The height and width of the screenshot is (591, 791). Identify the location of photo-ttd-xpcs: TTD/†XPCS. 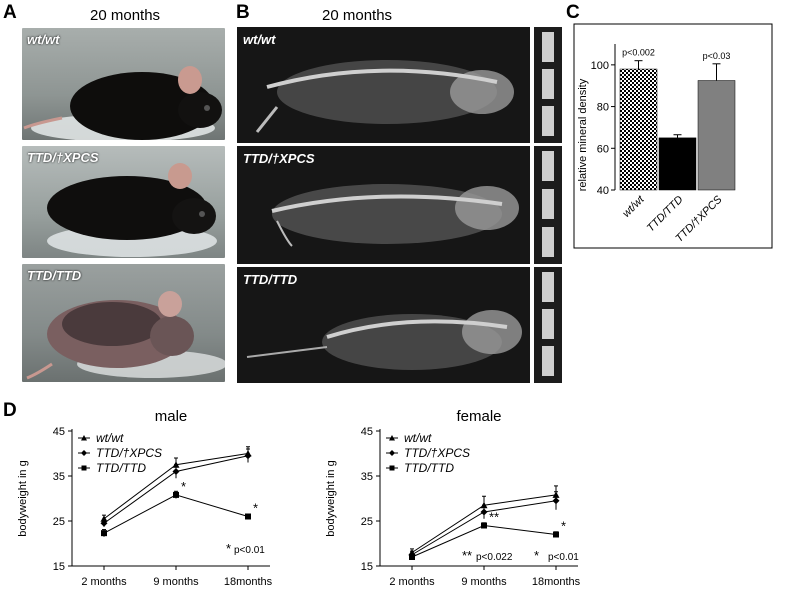
(123, 202).